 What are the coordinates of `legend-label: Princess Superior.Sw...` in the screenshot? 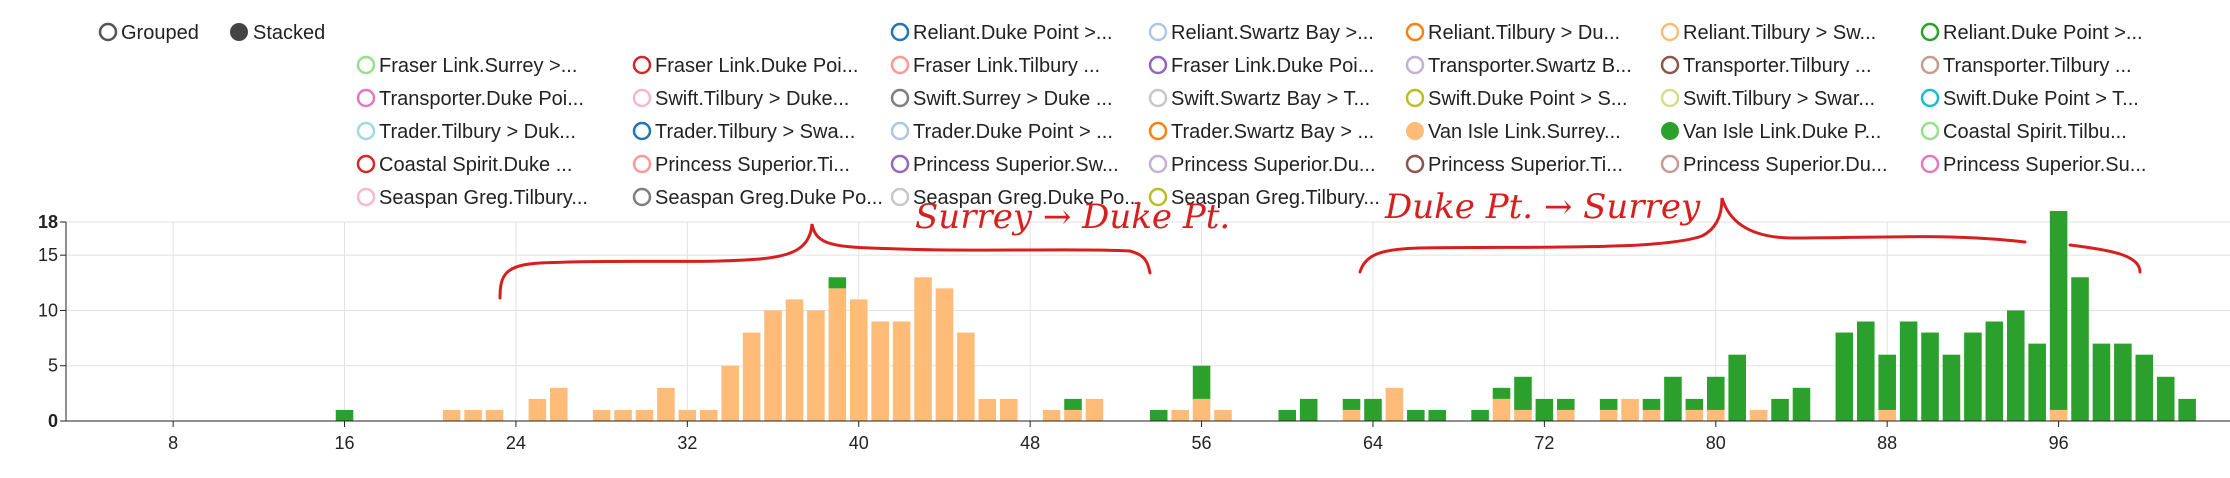 It's located at (1016, 165).